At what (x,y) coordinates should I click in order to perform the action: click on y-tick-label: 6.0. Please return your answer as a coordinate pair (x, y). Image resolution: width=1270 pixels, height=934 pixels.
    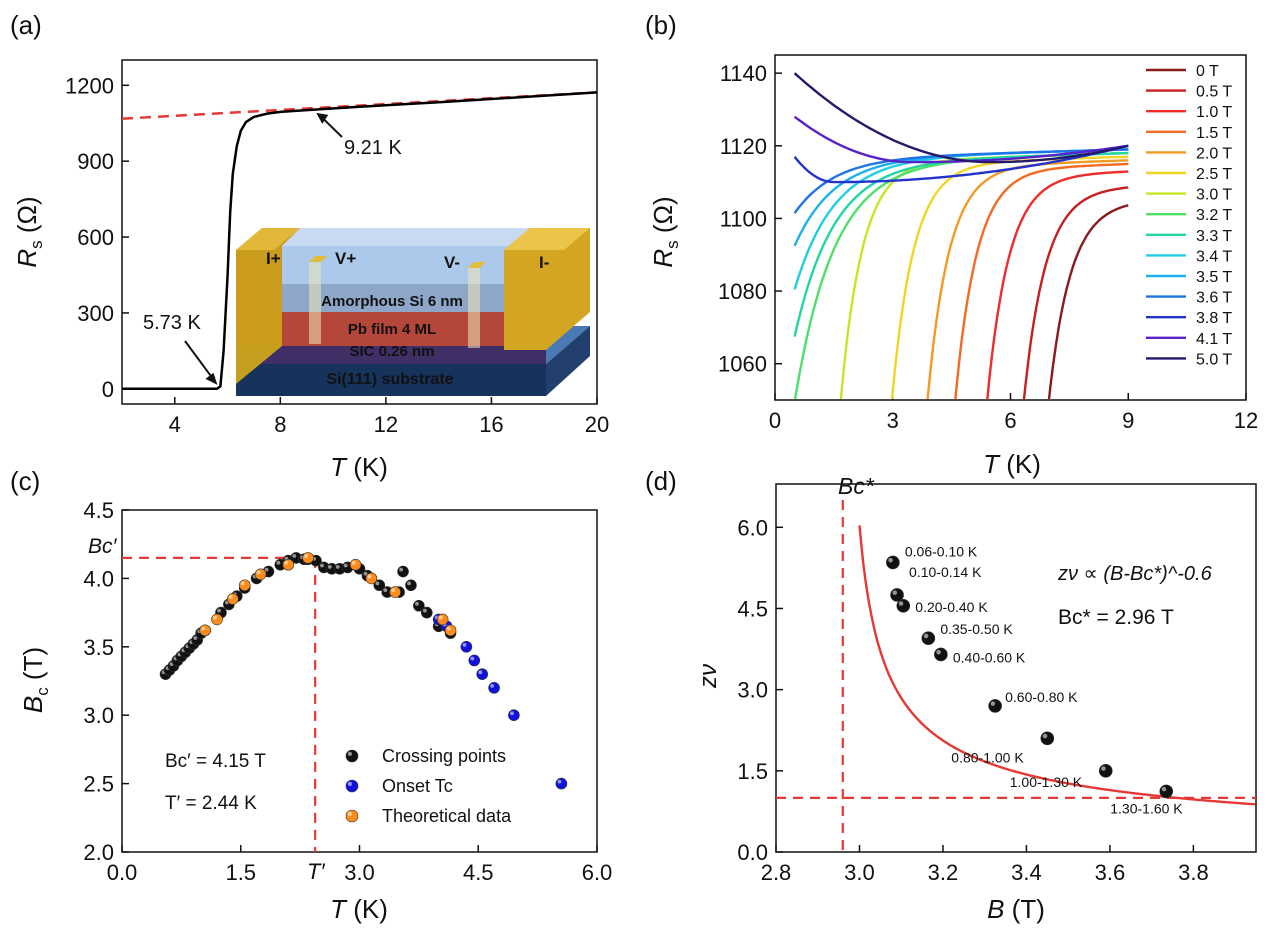
    Looking at the image, I should click on (752, 527).